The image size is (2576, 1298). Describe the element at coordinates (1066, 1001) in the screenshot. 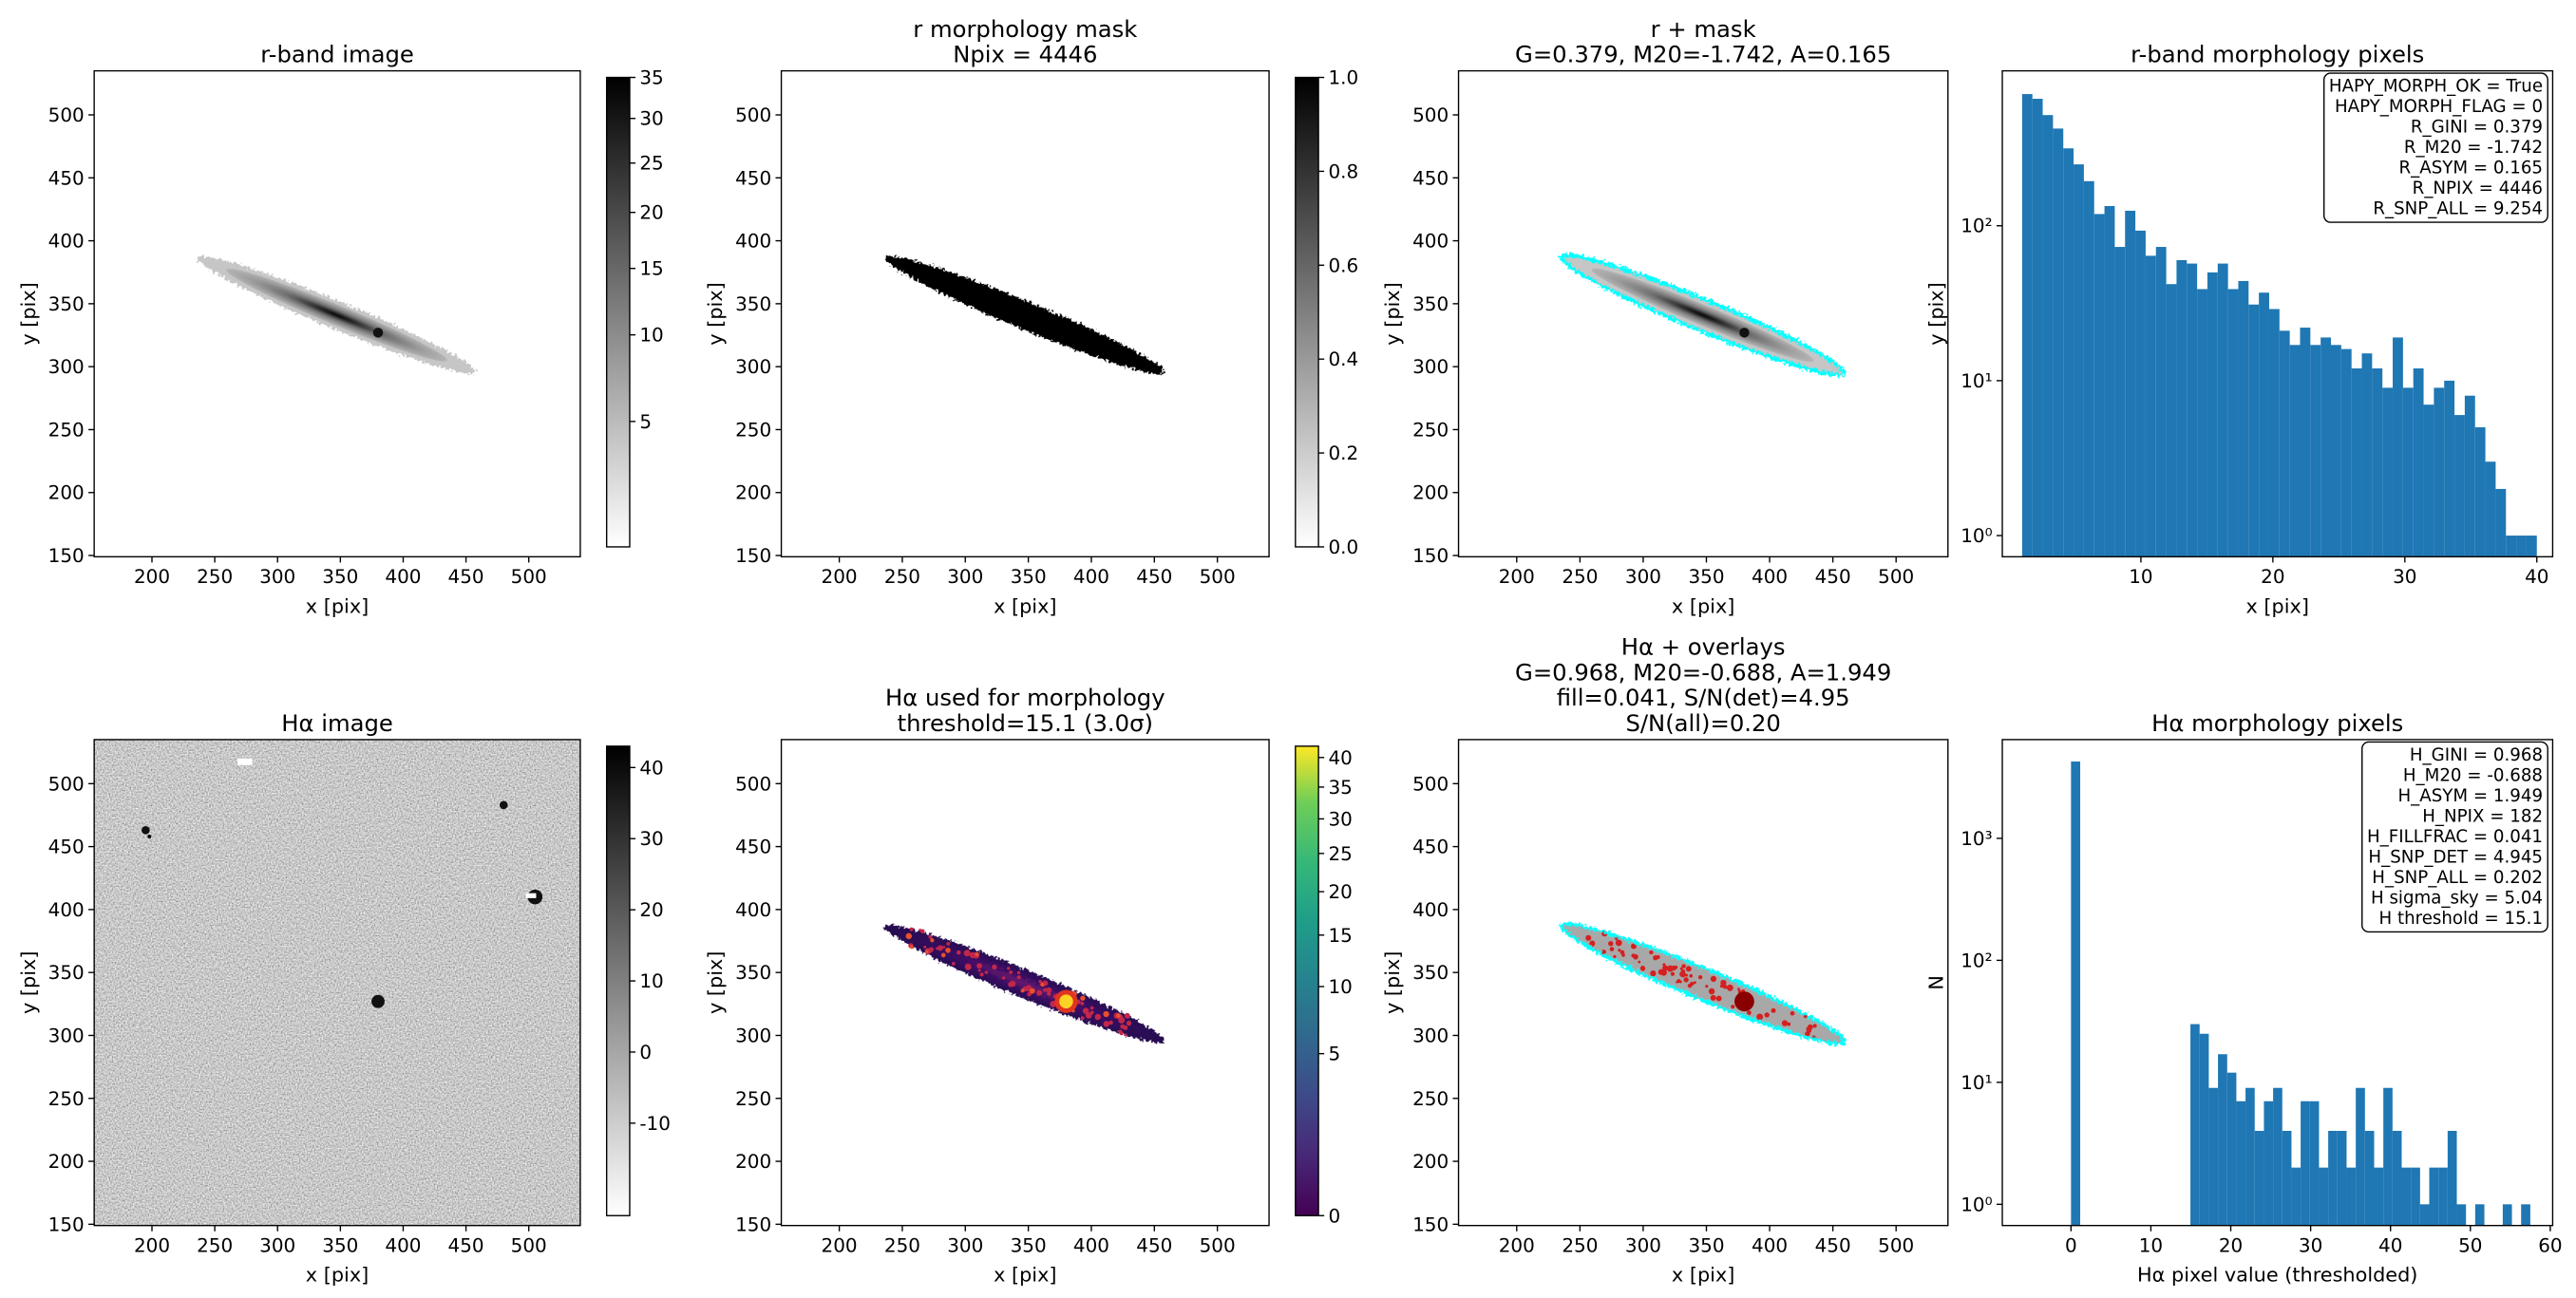

I see `bright-core` at that location.